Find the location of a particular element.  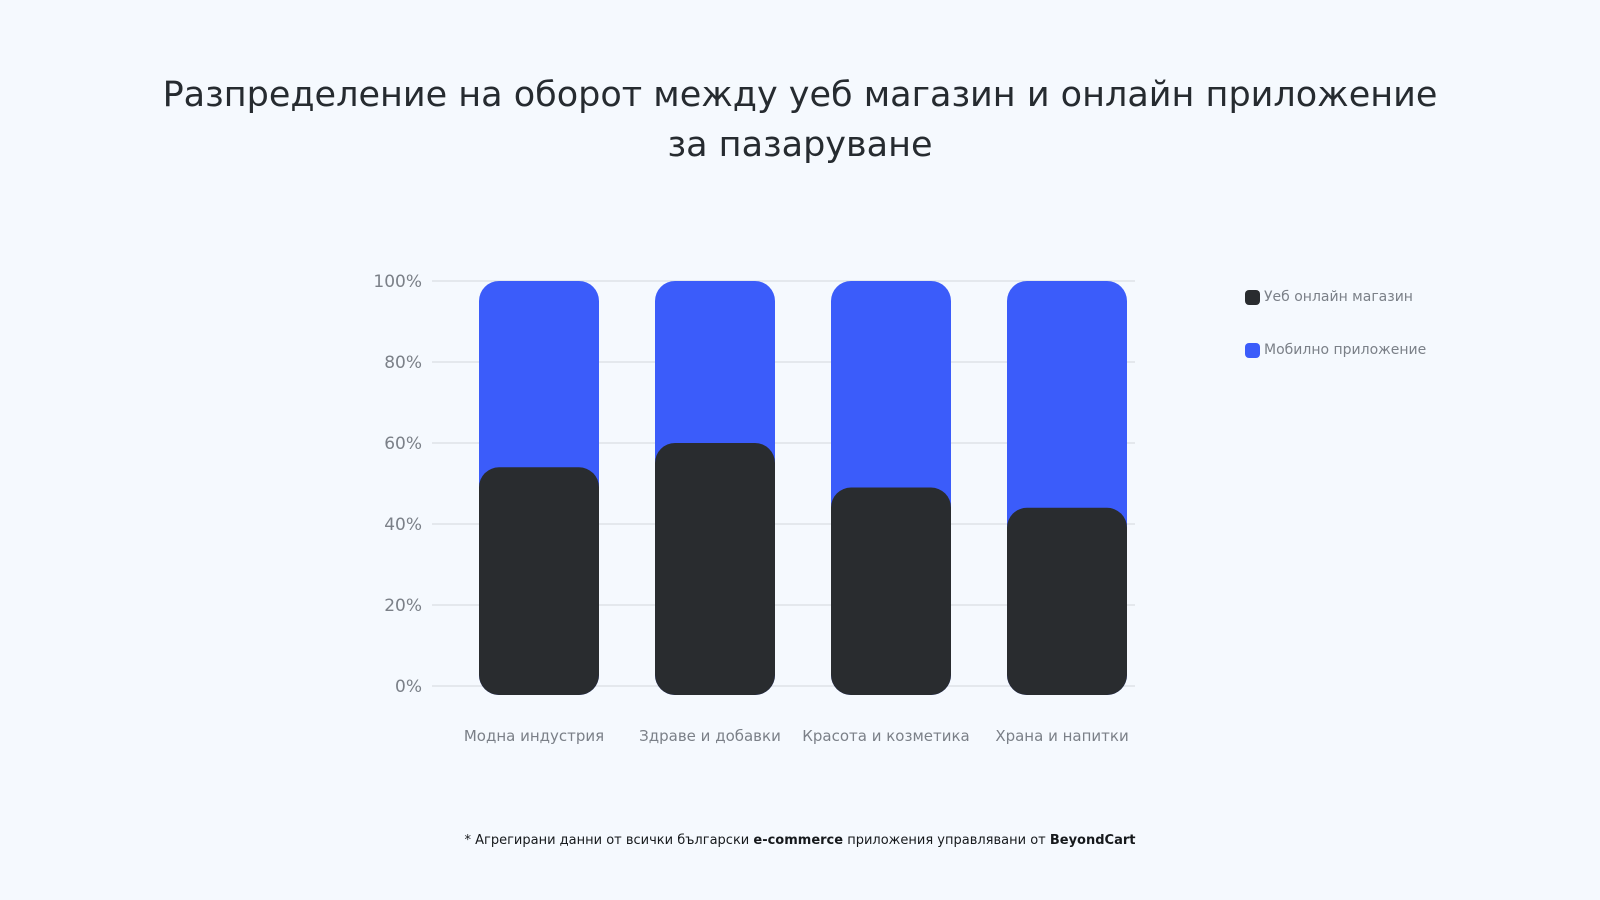

x-tick-label: Красота и козметика is located at coordinates (886, 736).